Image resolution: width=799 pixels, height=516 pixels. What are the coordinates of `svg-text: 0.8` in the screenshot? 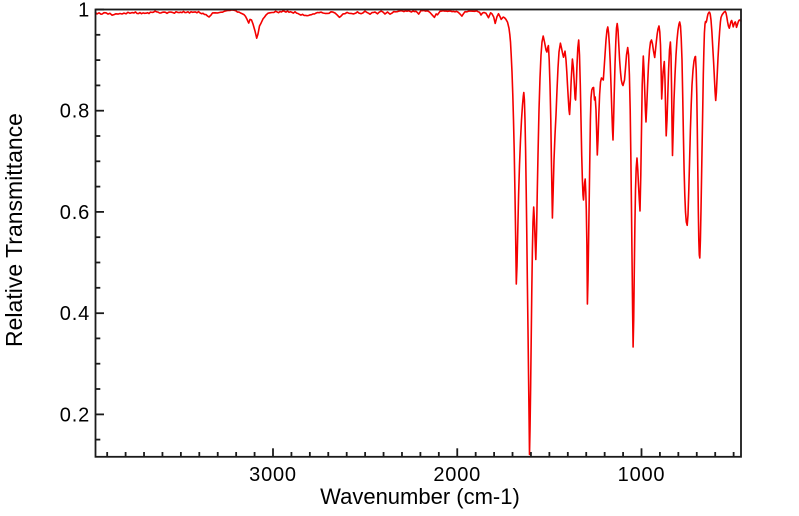 It's located at (75, 112).